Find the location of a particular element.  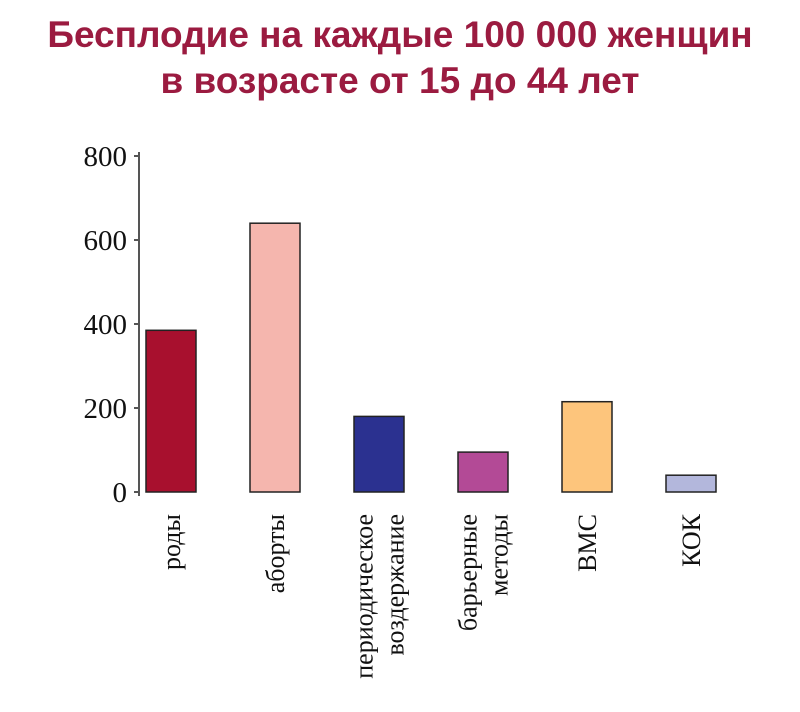

chart-title-line-2: в возрасте от 15 до 44 лет is located at coordinates (400, 80).